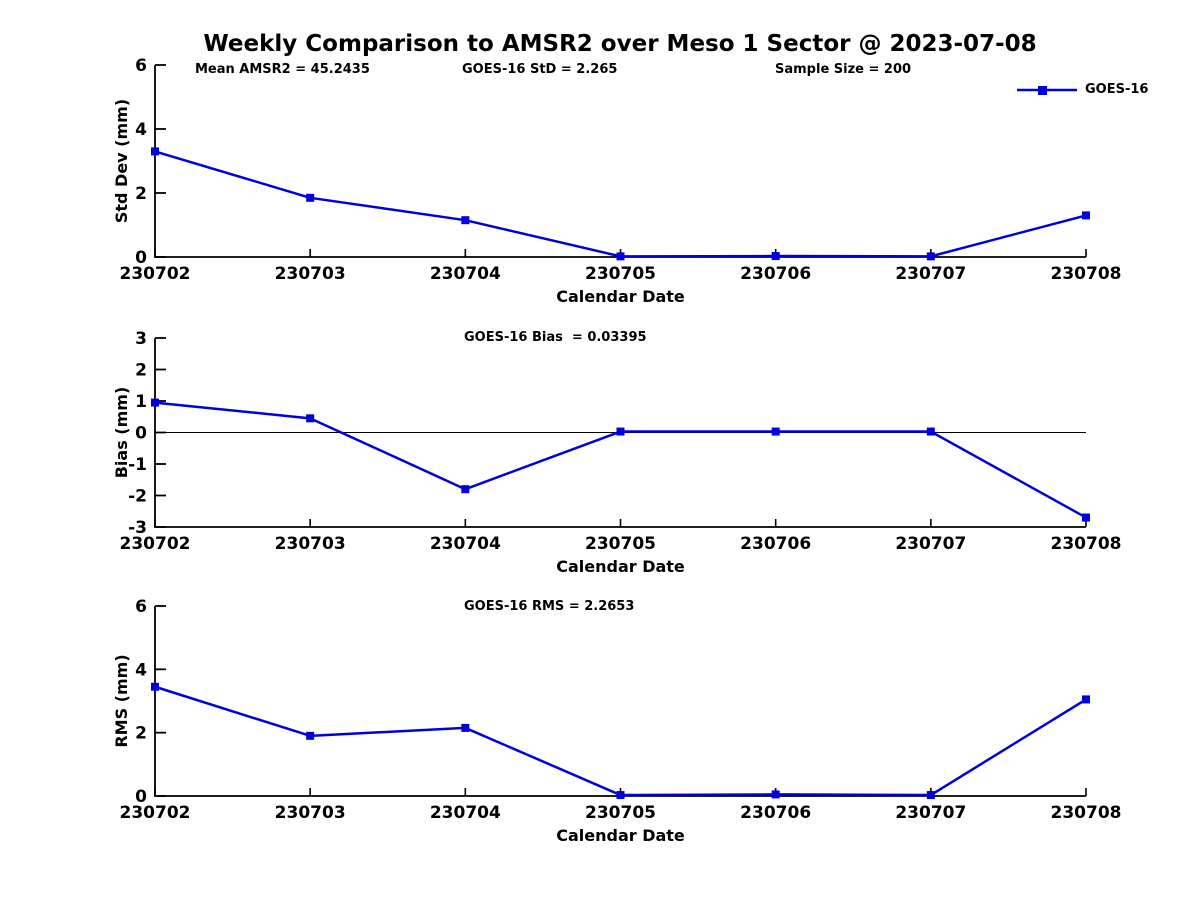  What do you see at coordinates (155, 544) in the screenshot?
I see `bias-xtick-label: 230702` at bounding box center [155, 544].